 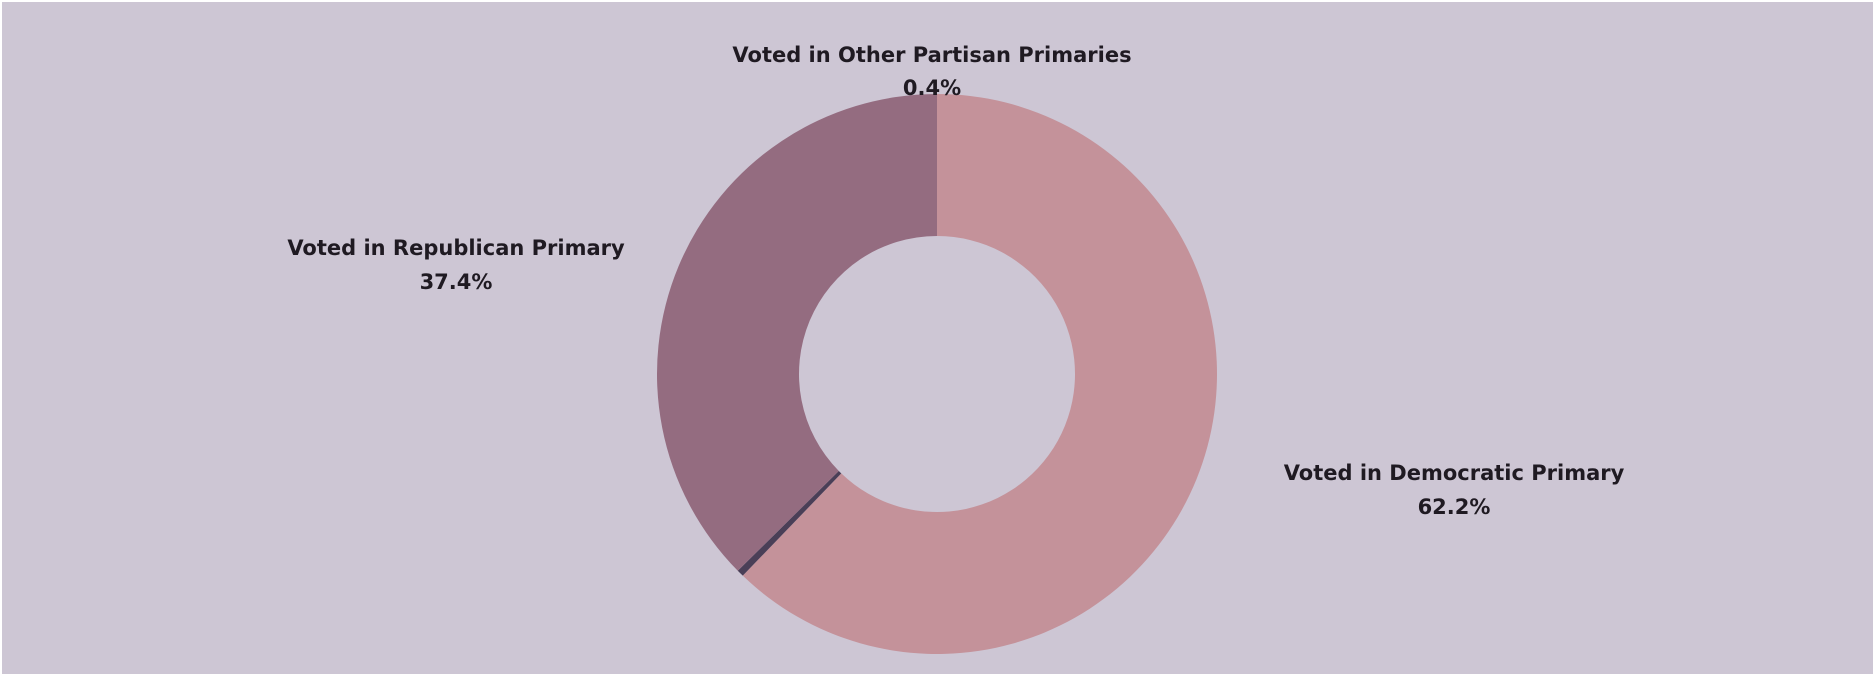 I want to click on slice-label-other-name: Voted in Other Partisan Primaries, so click(x=931, y=55).